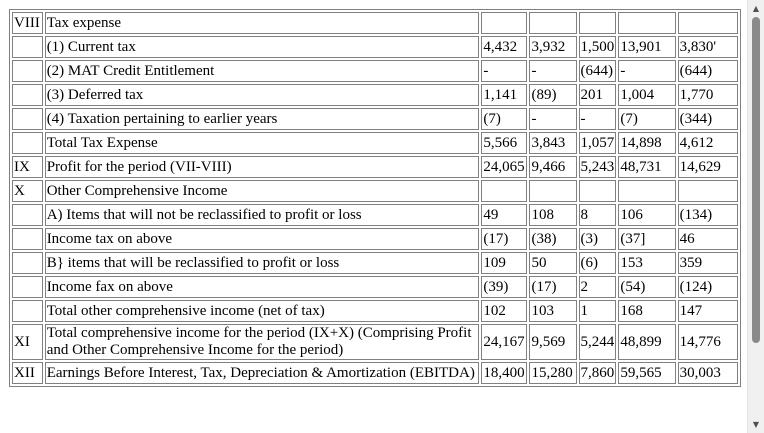 The height and width of the screenshot is (433, 764). What do you see at coordinates (707, 215) in the screenshot?
I see `value-cell: (134)` at bounding box center [707, 215].